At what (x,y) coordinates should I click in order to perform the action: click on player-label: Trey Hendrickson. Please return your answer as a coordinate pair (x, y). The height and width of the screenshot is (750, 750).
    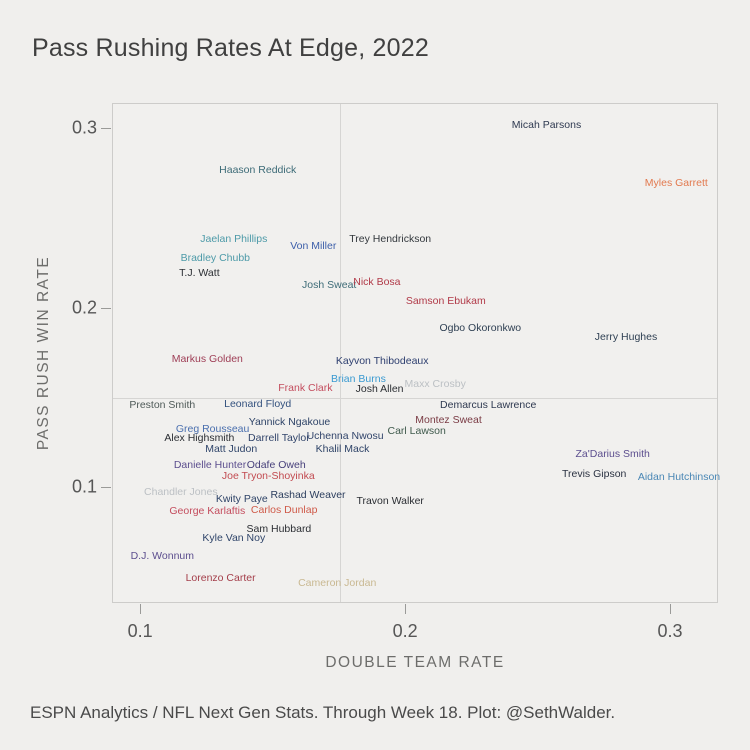
    Looking at the image, I should click on (390, 238).